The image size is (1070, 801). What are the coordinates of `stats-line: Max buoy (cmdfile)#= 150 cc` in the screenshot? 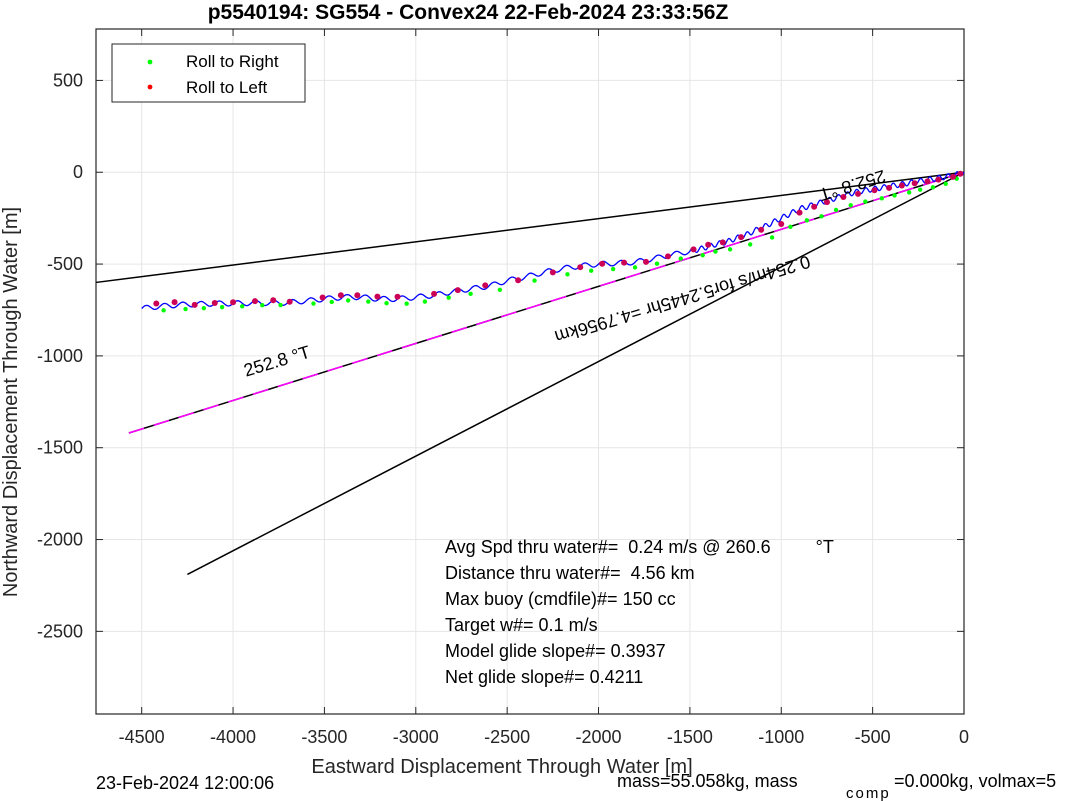 It's located at (560, 599).